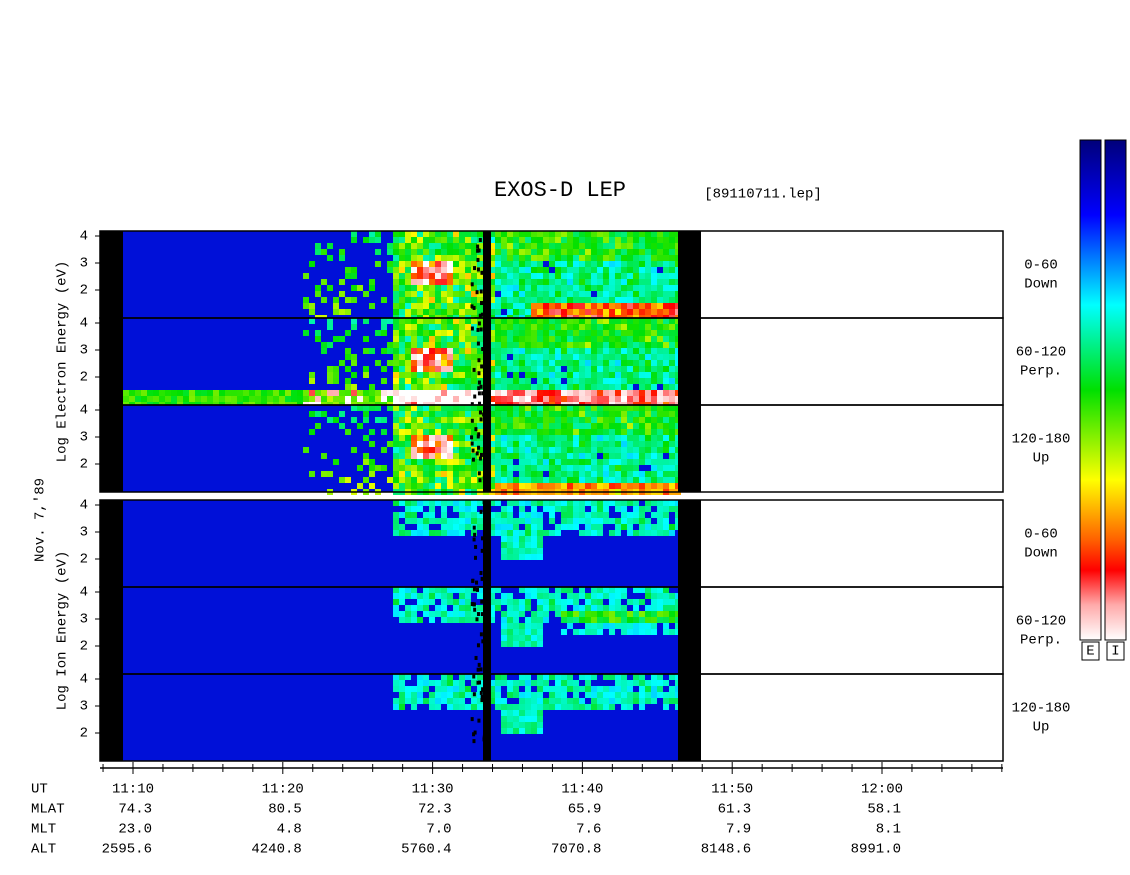 Image resolution: width=1130 pixels, height=875 pixels. I want to click on panel-label: 60-120, so click(1041, 353).